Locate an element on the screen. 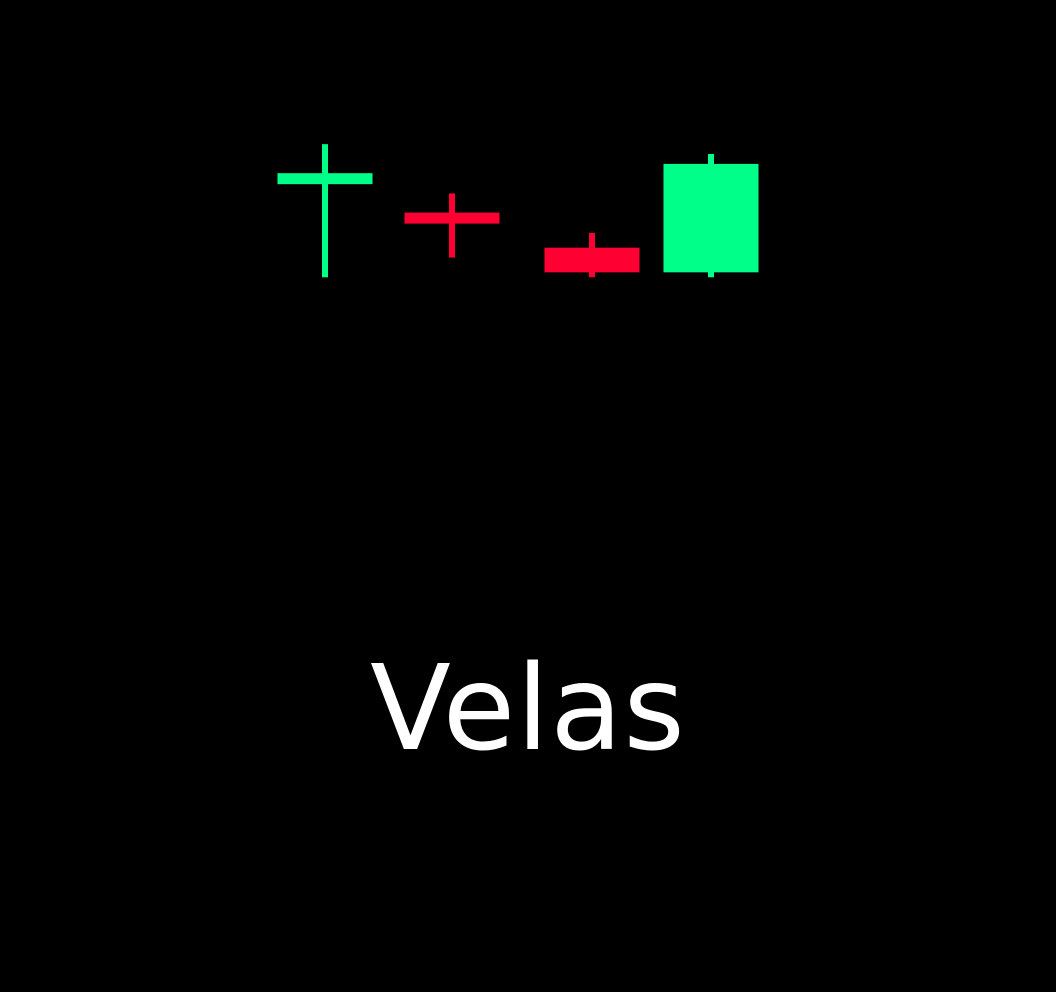  candle-4-body is located at coordinates (711, 218).